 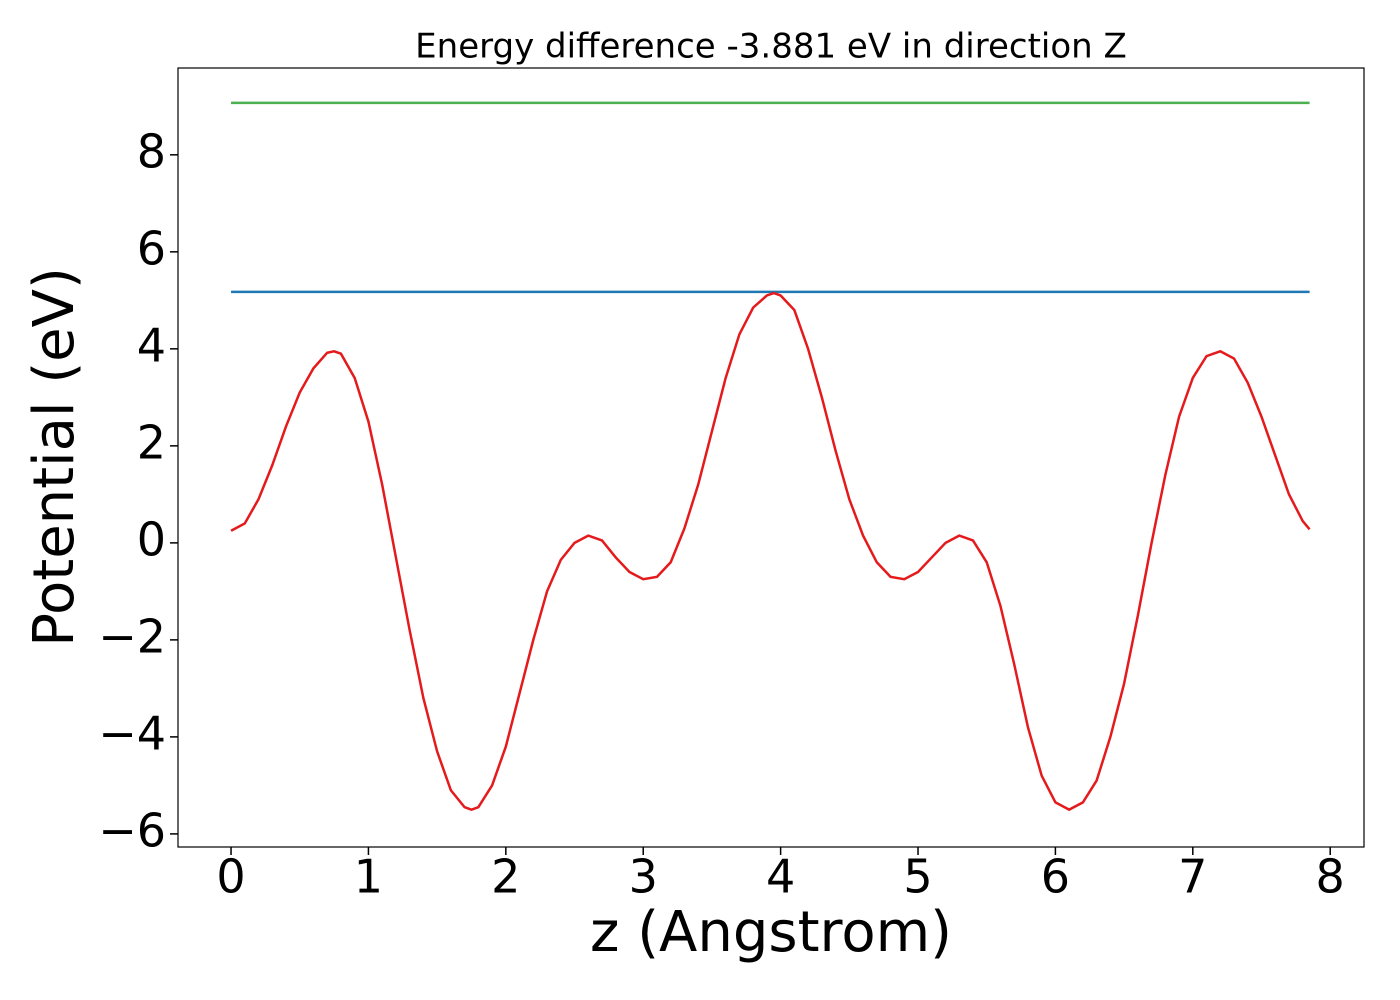 I want to click on y-tick-label: 6, so click(x=151, y=248).